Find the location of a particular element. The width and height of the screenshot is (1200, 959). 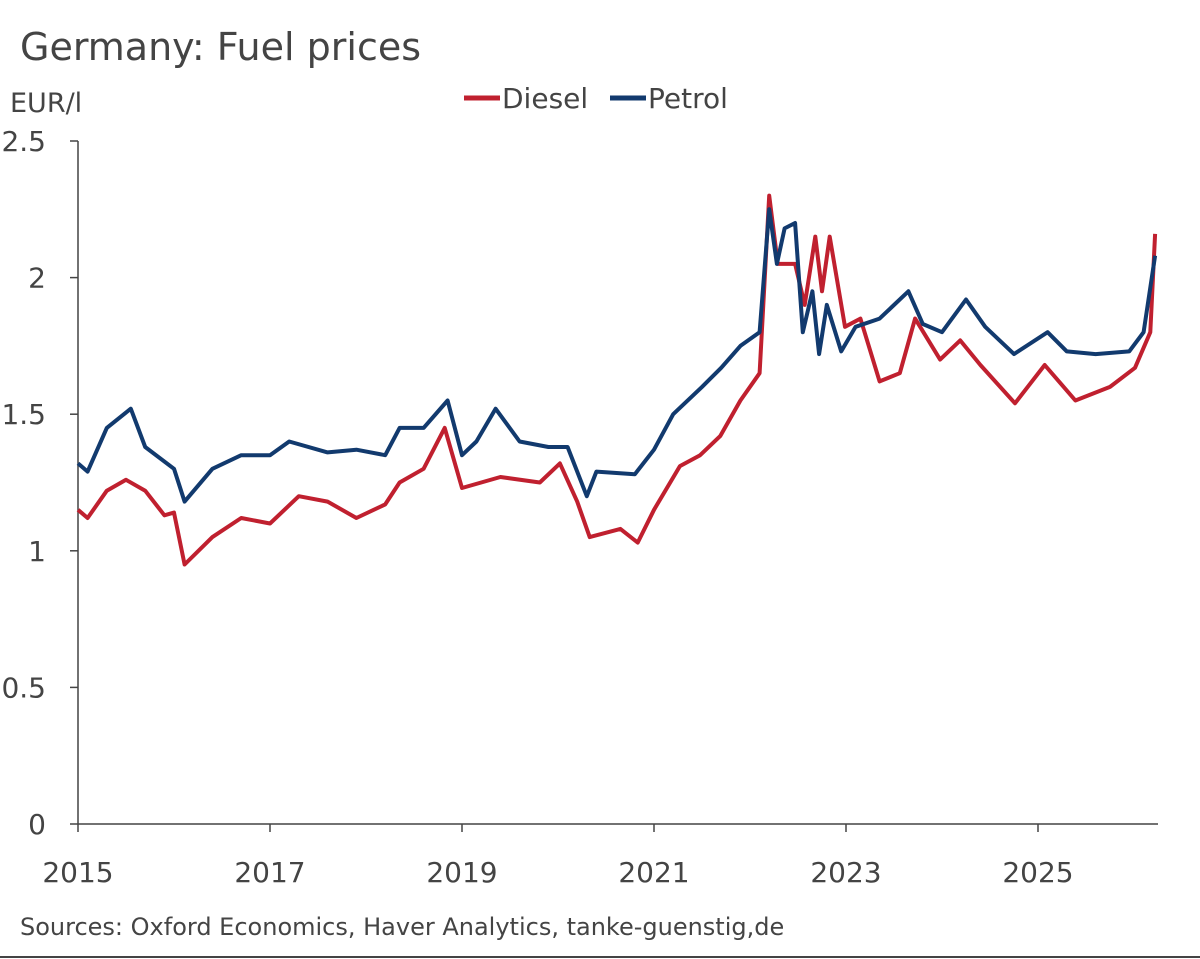

legend-label: Diesel is located at coordinates (545, 98).